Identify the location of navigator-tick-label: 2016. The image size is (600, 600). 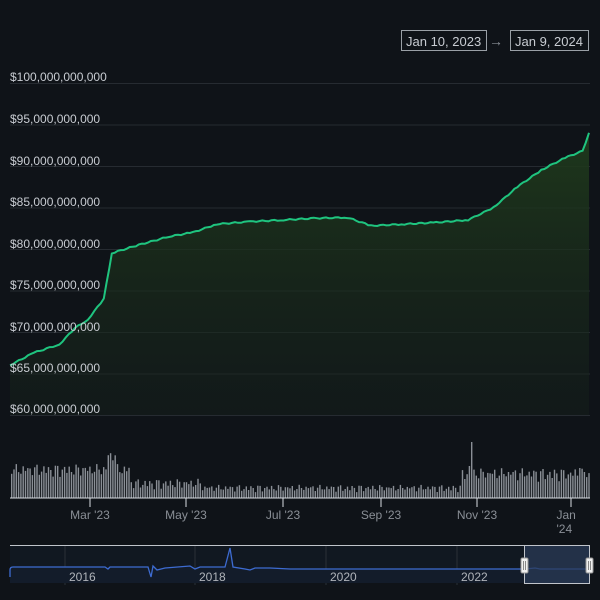
(82, 577).